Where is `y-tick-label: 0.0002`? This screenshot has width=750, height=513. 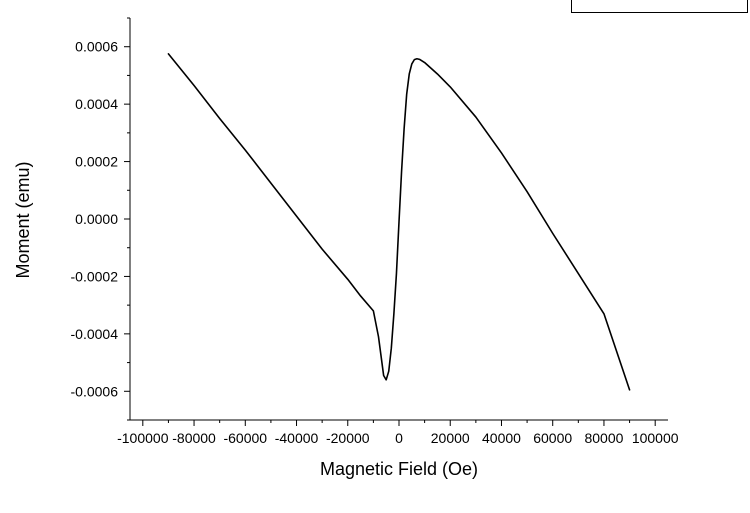
y-tick-label: 0.0002 is located at coordinates (96, 162).